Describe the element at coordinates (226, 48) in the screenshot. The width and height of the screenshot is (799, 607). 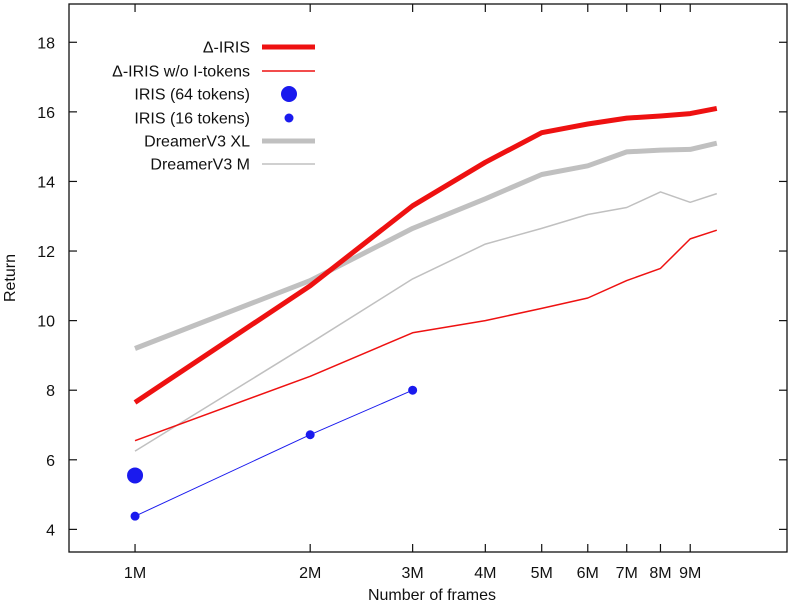
I see `legend-label-delta-iris: Δ-IRIS` at that location.